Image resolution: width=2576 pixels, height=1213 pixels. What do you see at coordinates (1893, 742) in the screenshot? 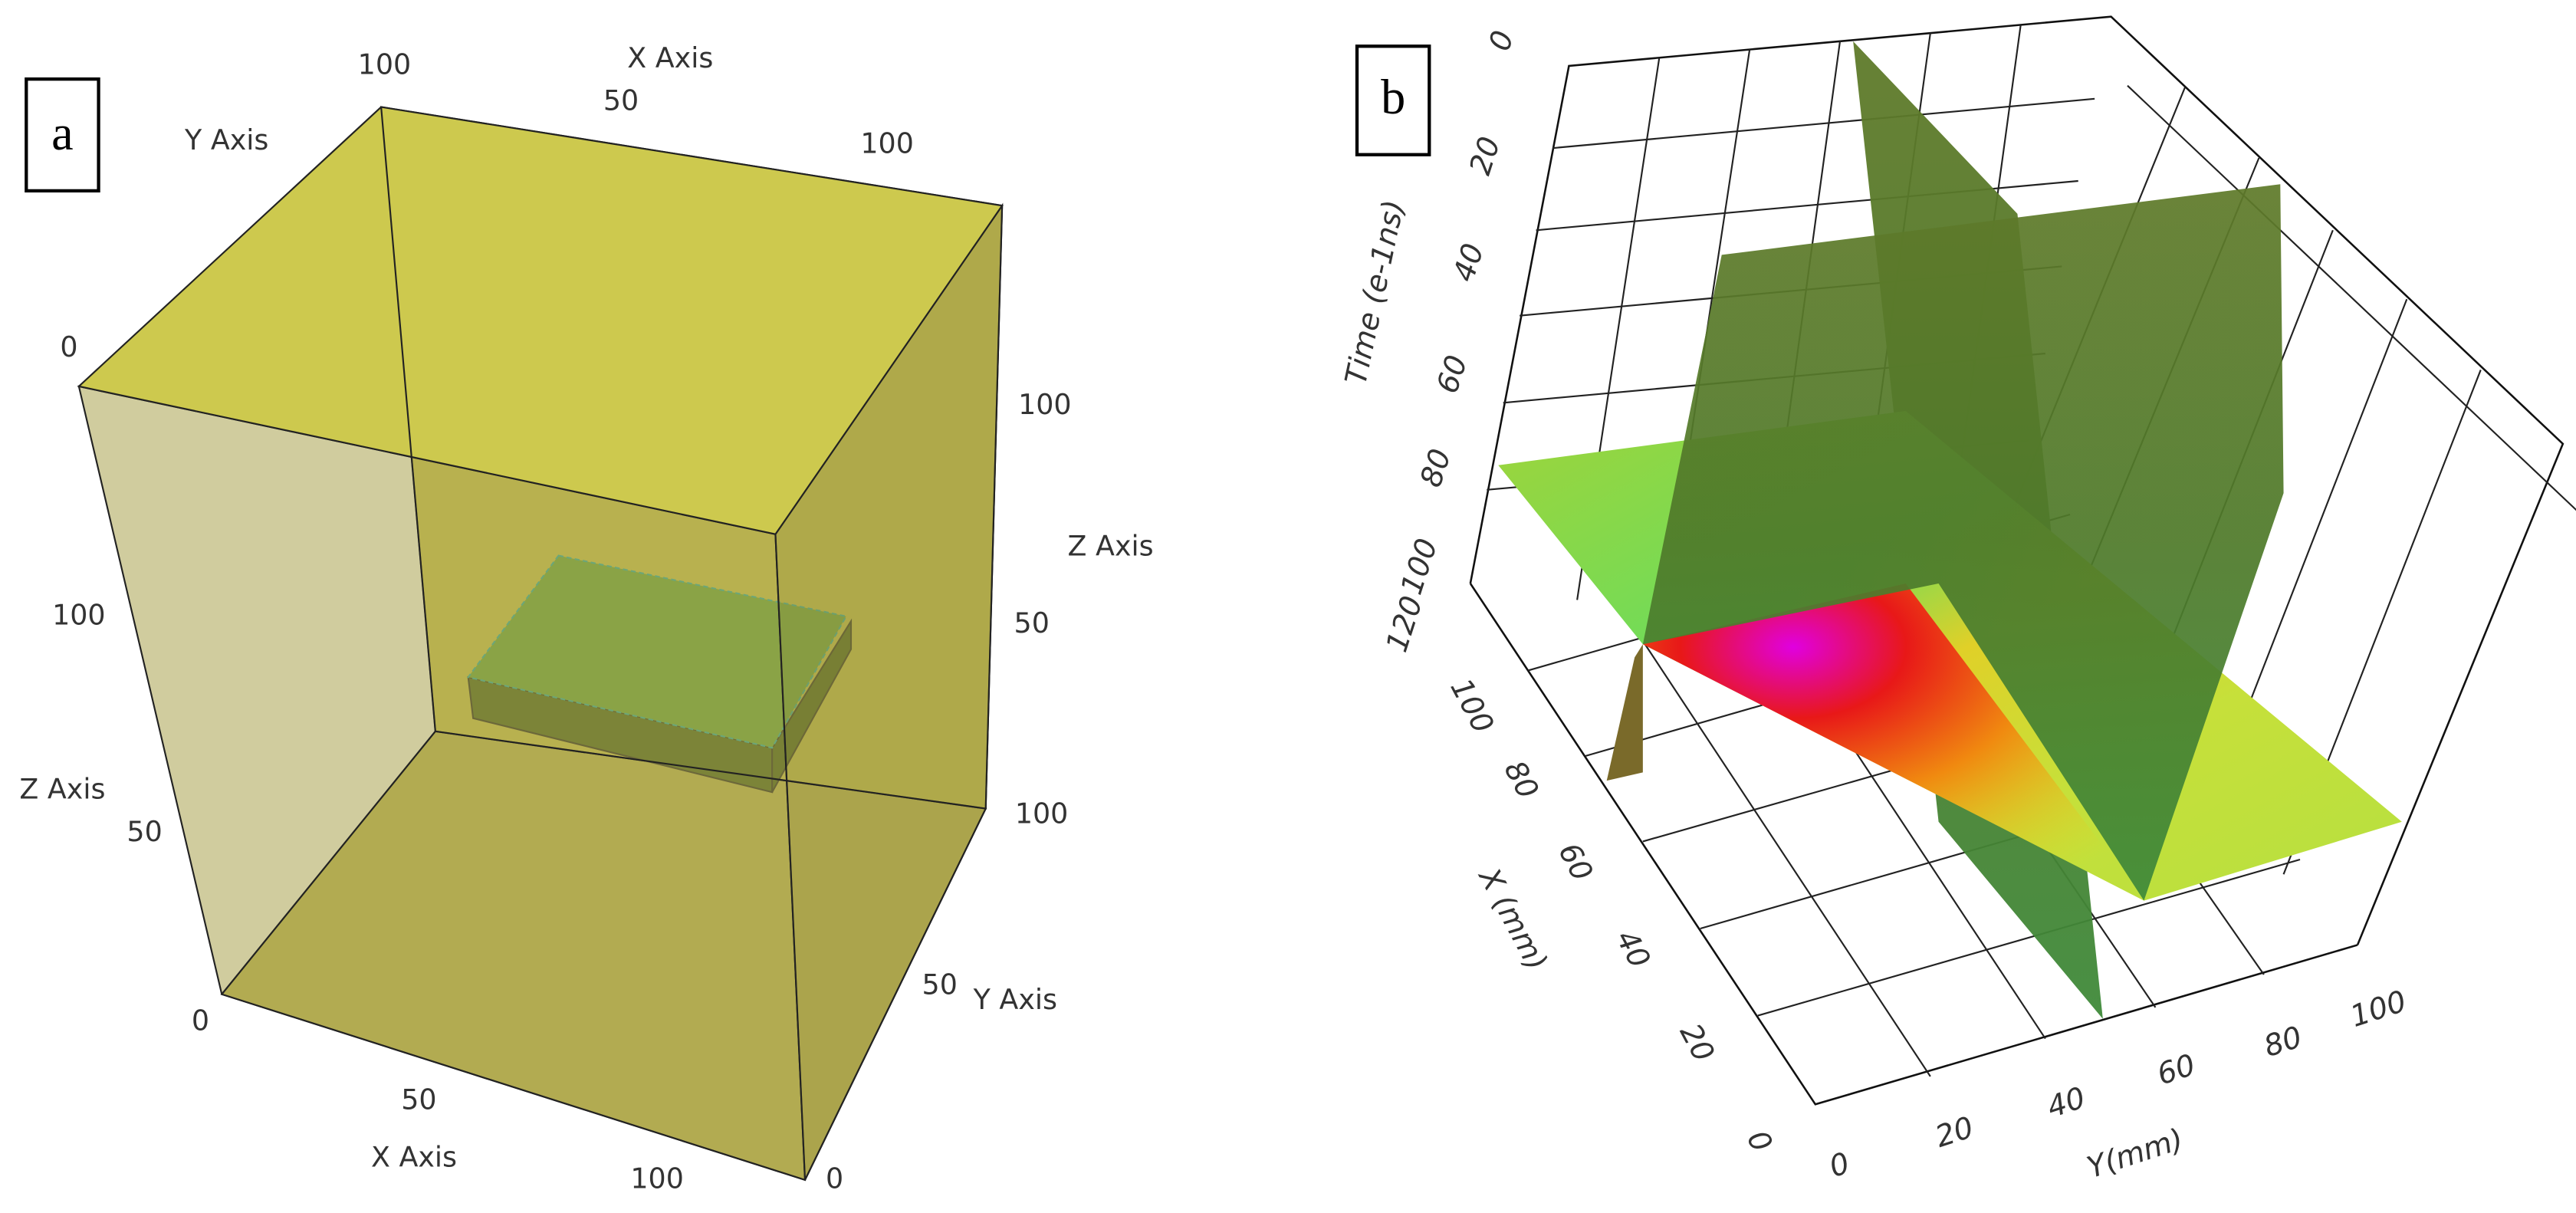
I see `hot-spot` at bounding box center [1893, 742].